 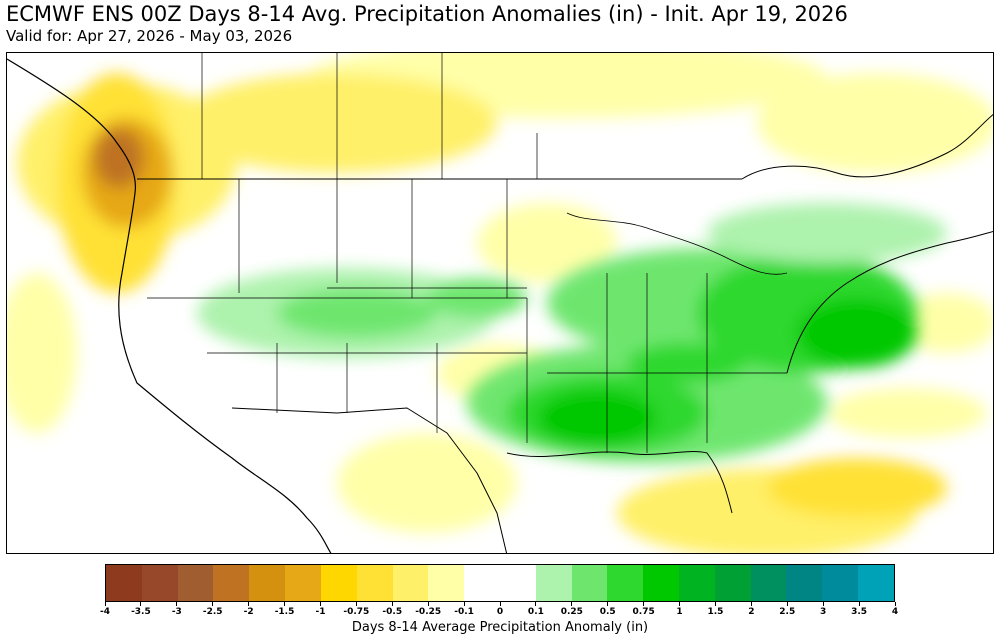 I want to click on colorbar-tick-label: 3, so click(x=823, y=612).